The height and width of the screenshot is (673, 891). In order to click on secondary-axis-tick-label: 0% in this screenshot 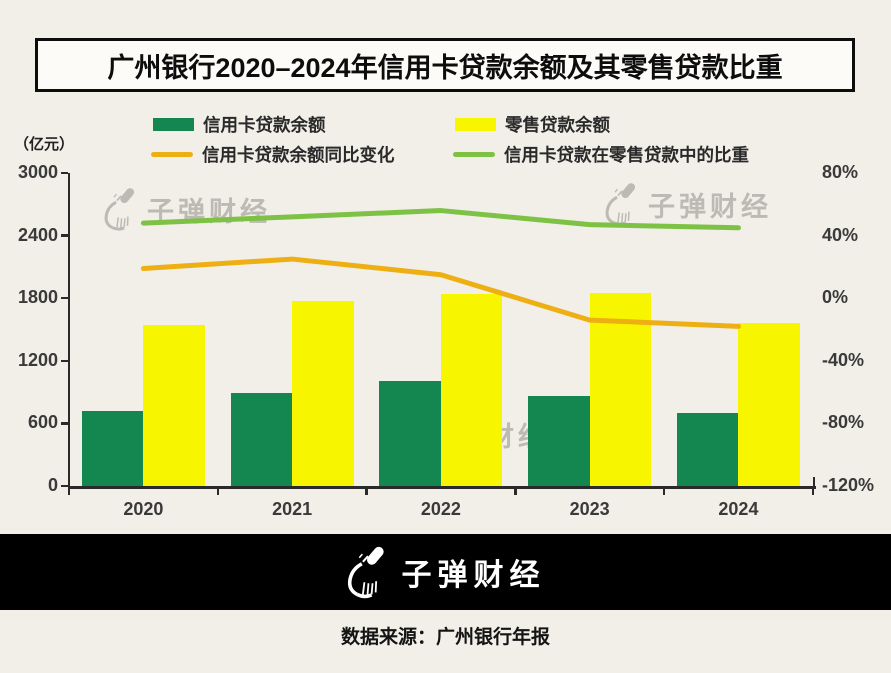, I will do `click(835, 297)`.